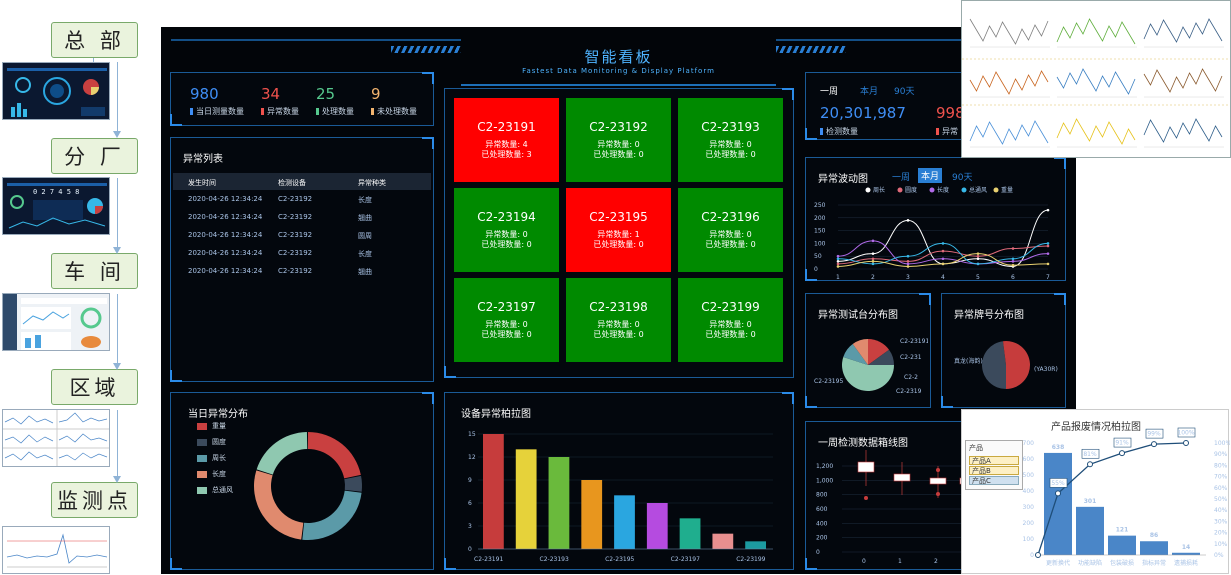 This screenshot has width=1231, height=575. I want to click on device-tile: C2-23198 异常数量: 0 已处理数量: 0, so click(618, 320).